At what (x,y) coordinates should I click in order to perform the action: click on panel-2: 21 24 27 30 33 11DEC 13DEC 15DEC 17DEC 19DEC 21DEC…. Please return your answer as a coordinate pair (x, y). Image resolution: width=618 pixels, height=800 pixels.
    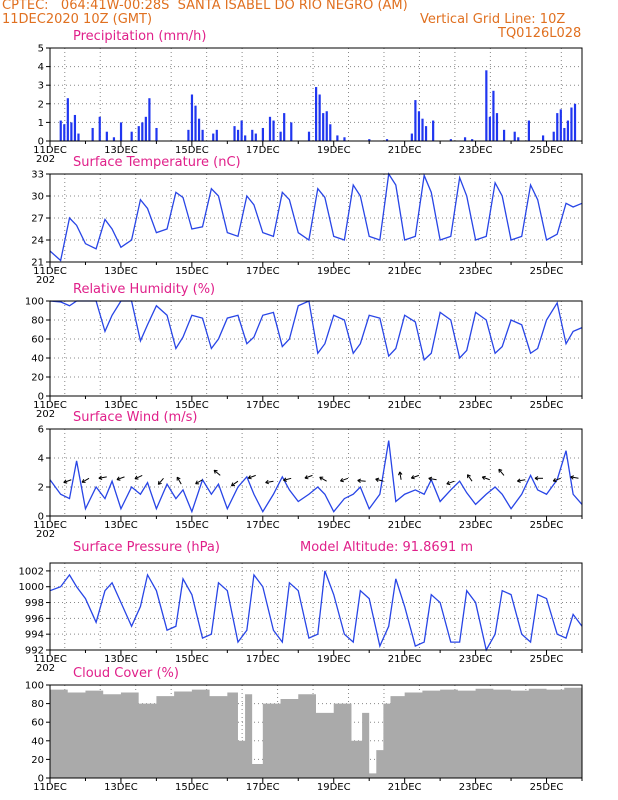
    Looking at the image, I should click on (307, 220).